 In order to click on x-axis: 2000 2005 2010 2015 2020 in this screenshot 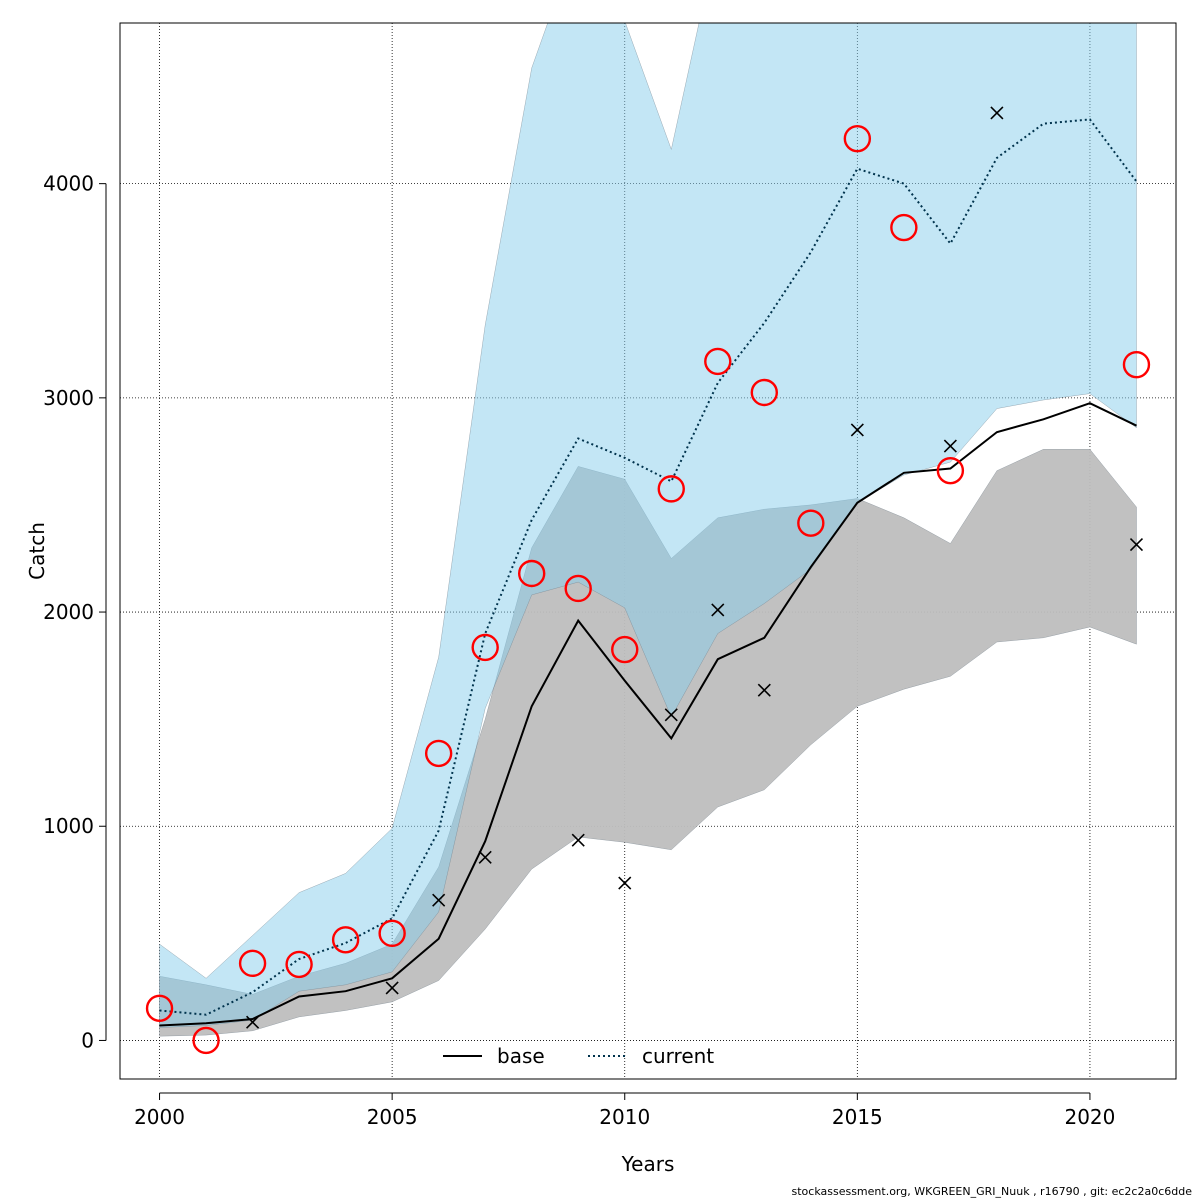, I will do `click(624, 1110)`.